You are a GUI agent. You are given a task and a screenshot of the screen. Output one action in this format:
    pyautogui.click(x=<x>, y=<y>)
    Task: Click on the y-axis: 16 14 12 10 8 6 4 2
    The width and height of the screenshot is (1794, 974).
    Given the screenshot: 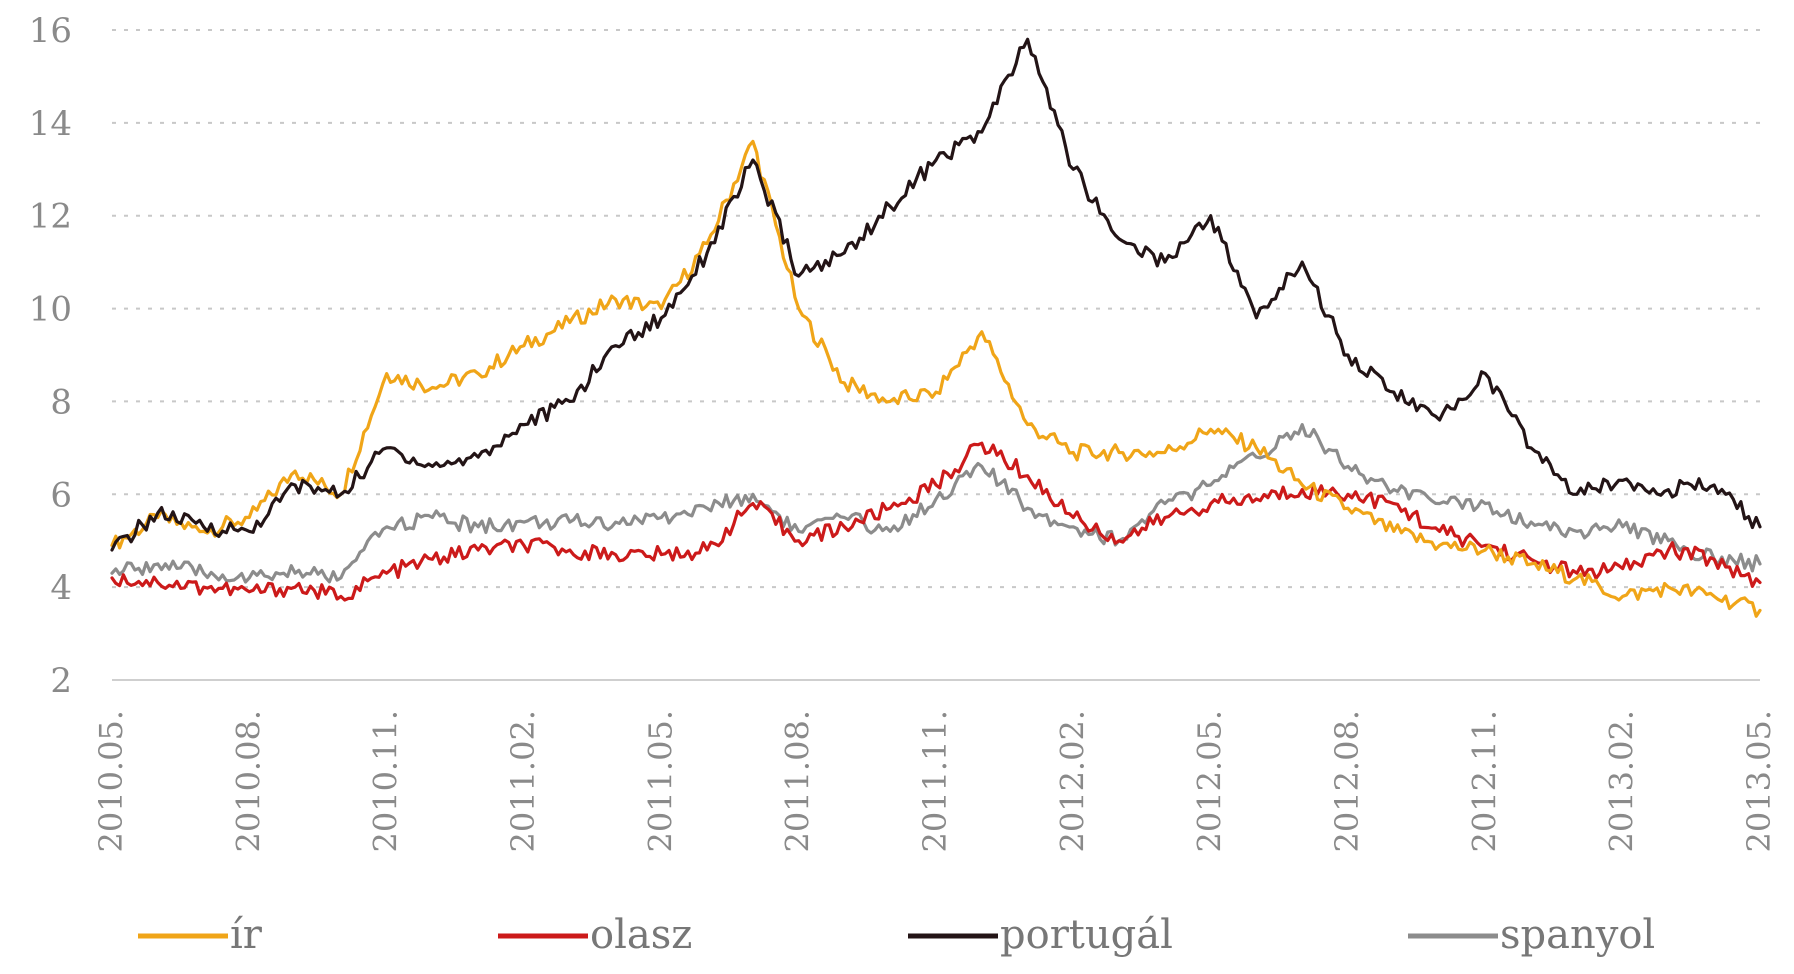 What is the action you would take?
    pyautogui.click(x=50, y=356)
    